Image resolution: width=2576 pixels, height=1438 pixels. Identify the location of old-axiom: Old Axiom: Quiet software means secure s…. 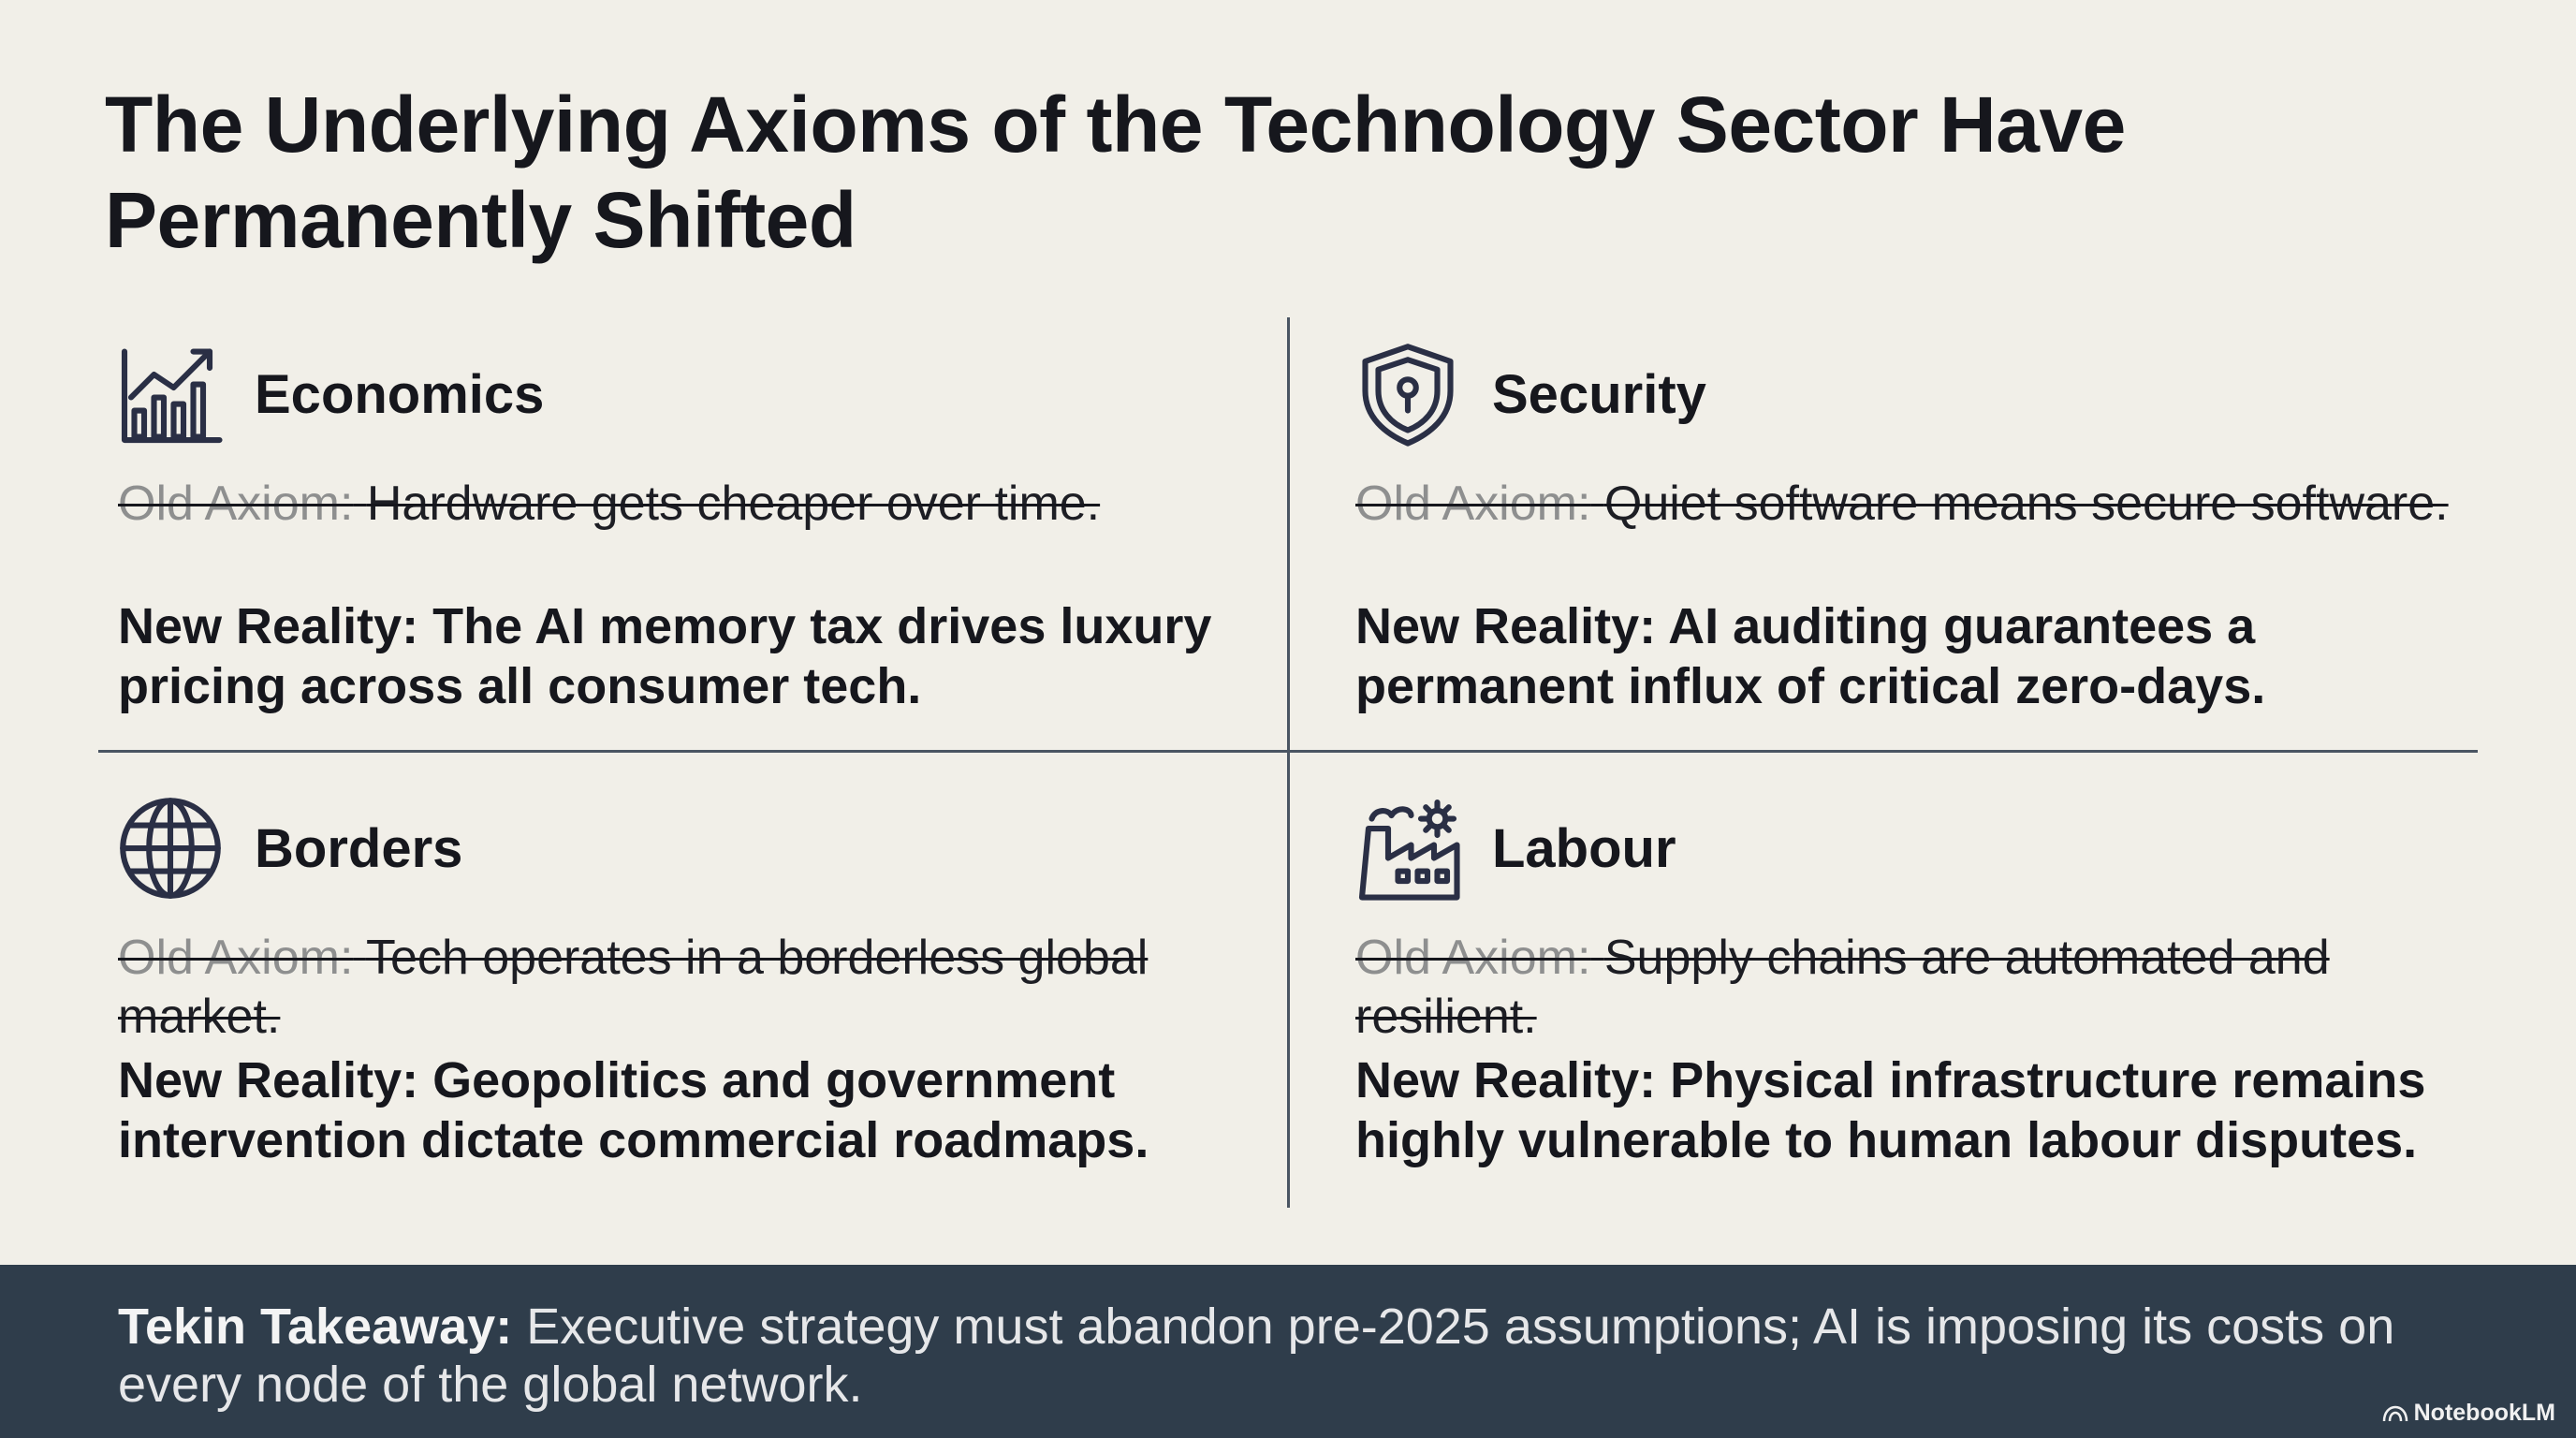
(1926, 534).